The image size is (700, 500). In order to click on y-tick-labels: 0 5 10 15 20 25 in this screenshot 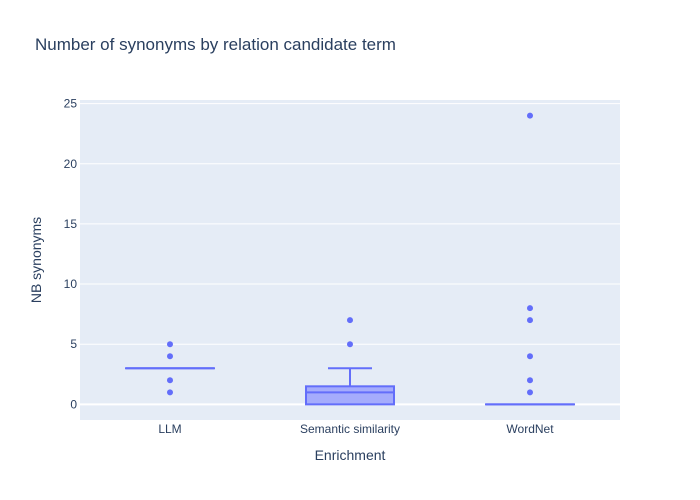, I will do `click(71, 254)`.